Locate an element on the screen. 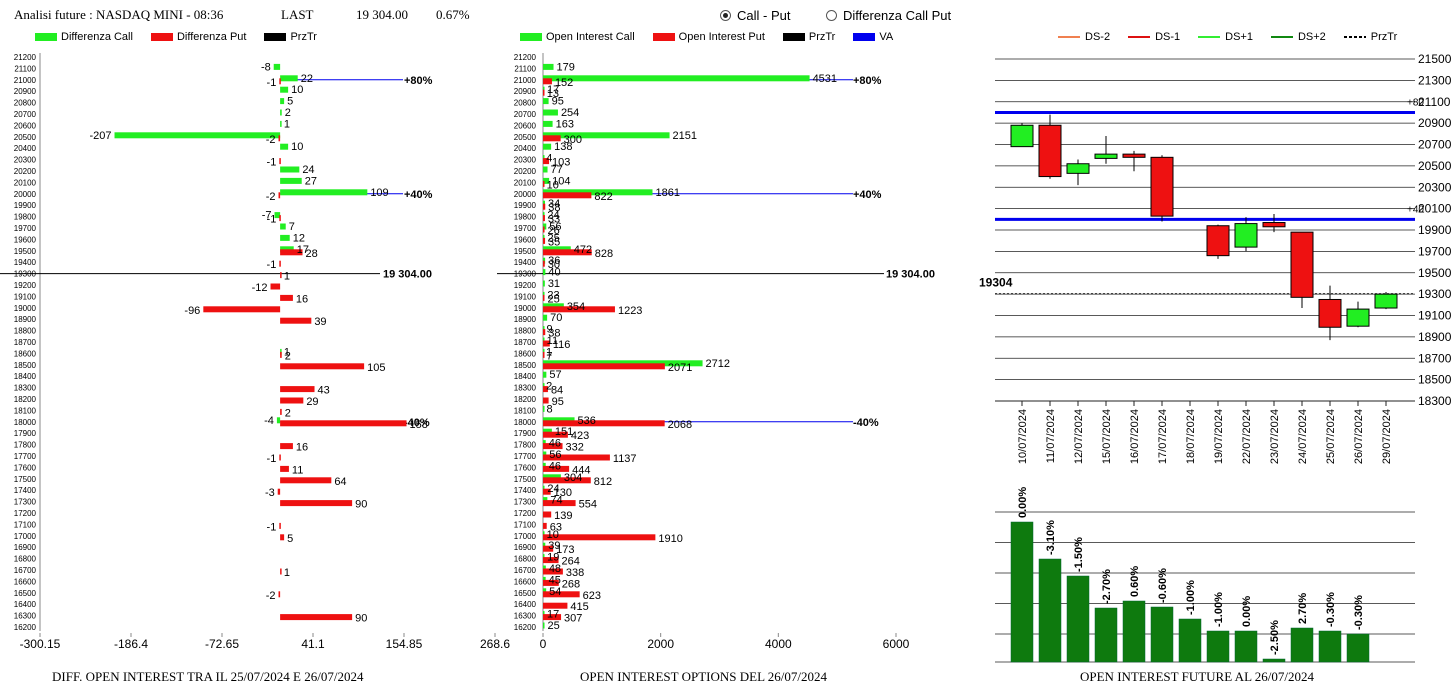 The width and height of the screenshot is (1452, 692). legend-item-oi-put: Open Interest Put is located at coordinates (708, 37).